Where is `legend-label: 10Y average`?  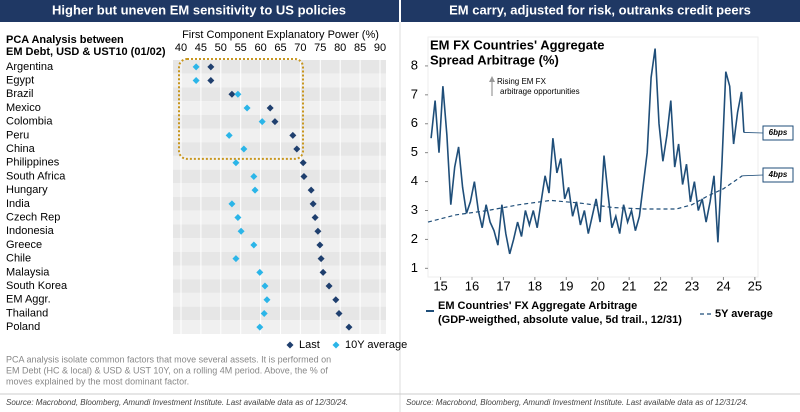
legend-label: 10Y average is located at coordinates (376, 345).